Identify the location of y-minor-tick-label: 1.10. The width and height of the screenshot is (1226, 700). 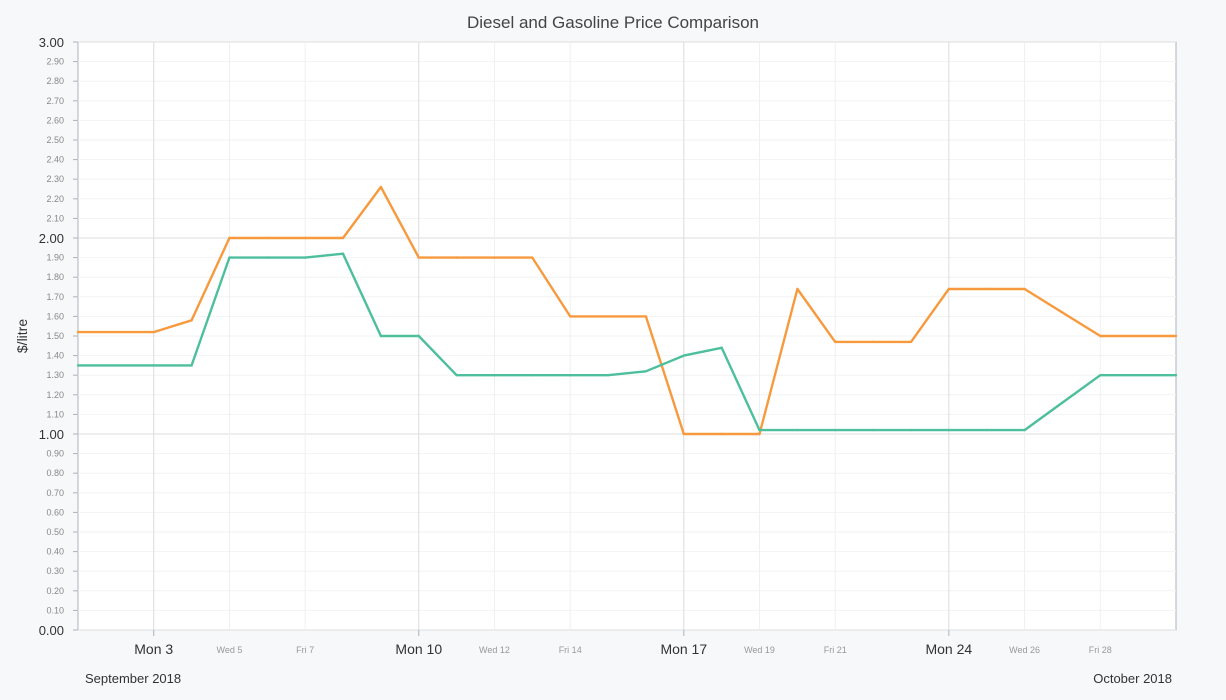
(55, 414).